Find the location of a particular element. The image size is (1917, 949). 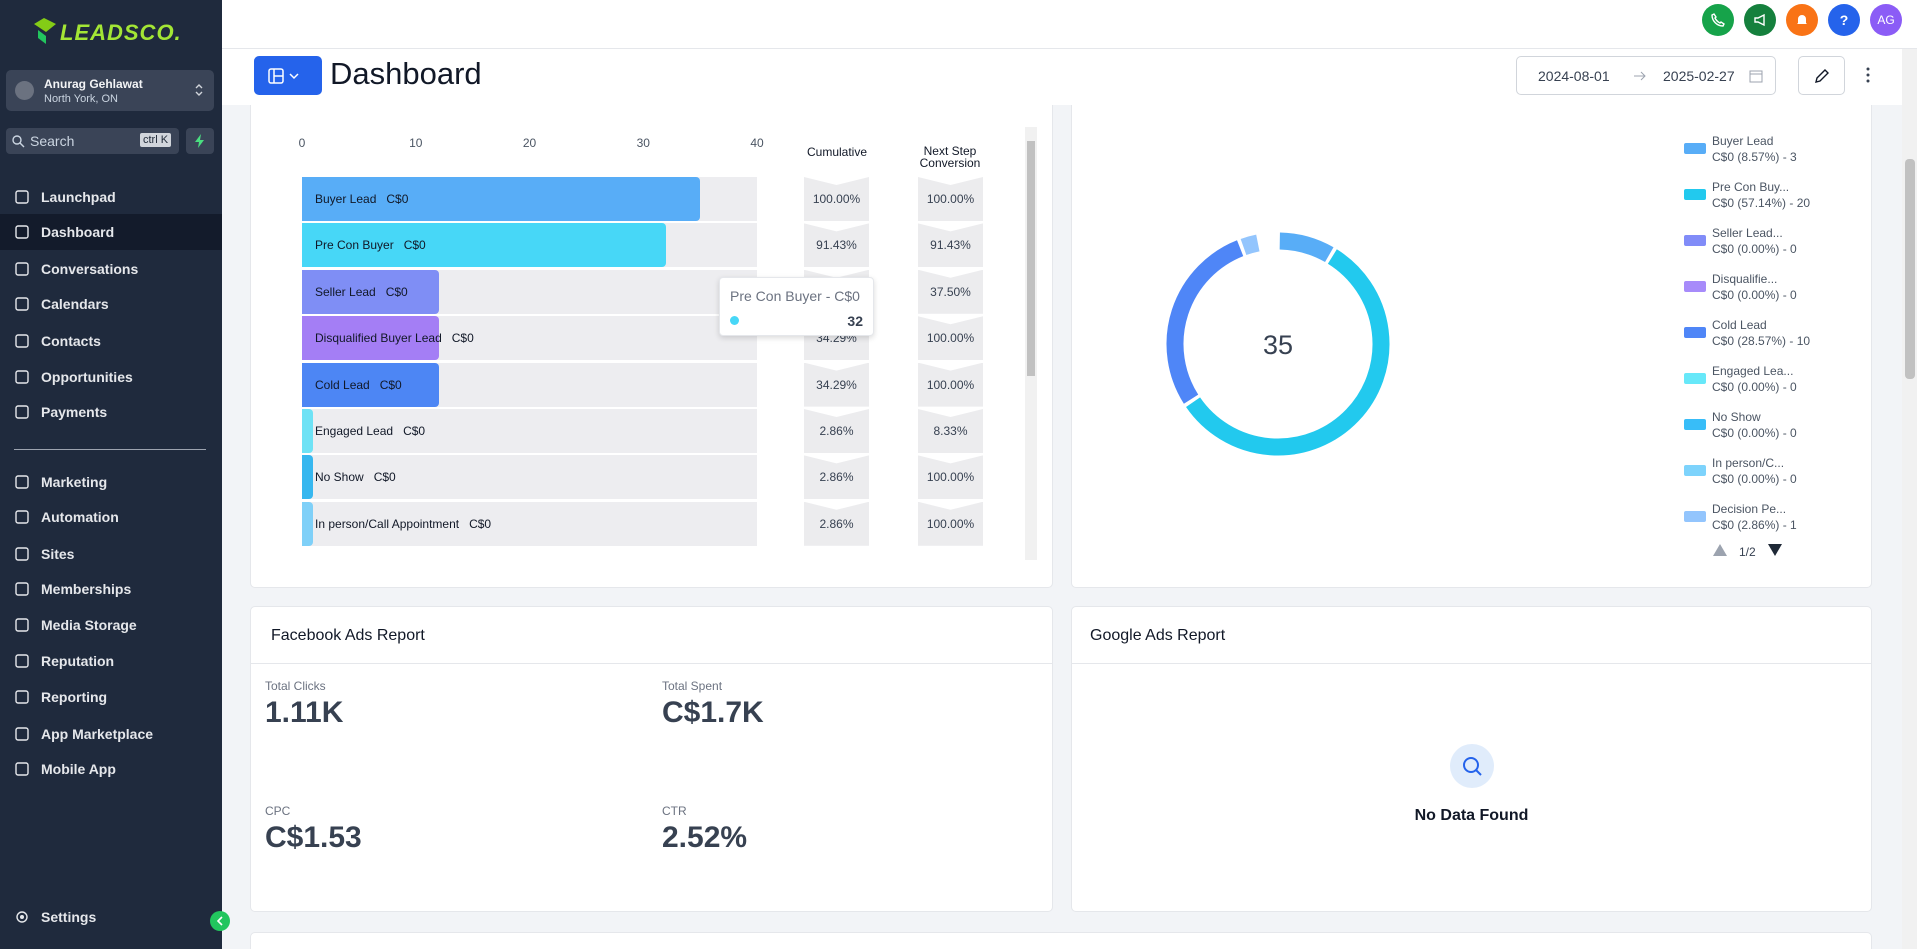

nav-item: Dashboard is located at coordinates (111, 232).